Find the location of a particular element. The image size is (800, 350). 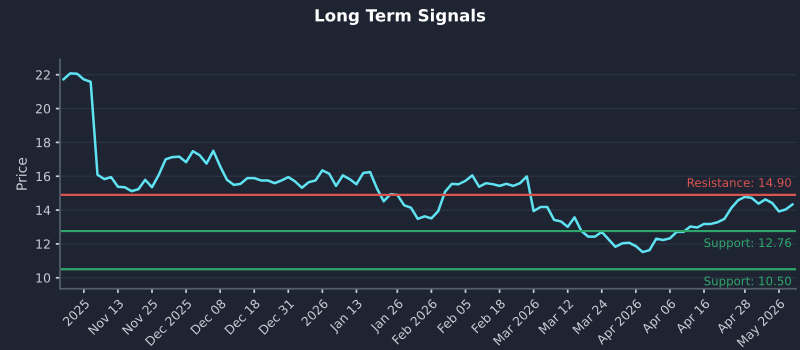

x-tick-label: Dec 31 is located at coordinates (276, 316).